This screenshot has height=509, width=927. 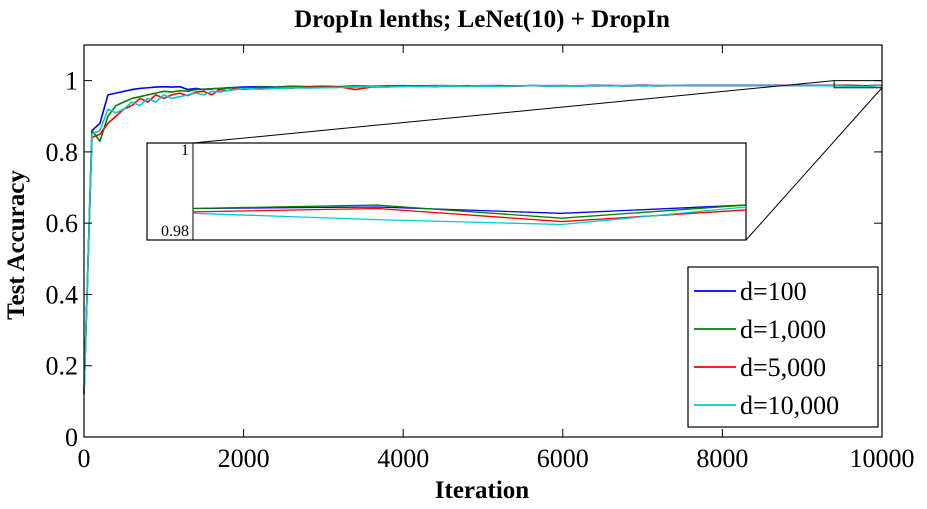 What do you see at coordinates (789, 405) in the screenshot?
I see `legend-label-3: d=10,000` at bounding box center [789, 405].